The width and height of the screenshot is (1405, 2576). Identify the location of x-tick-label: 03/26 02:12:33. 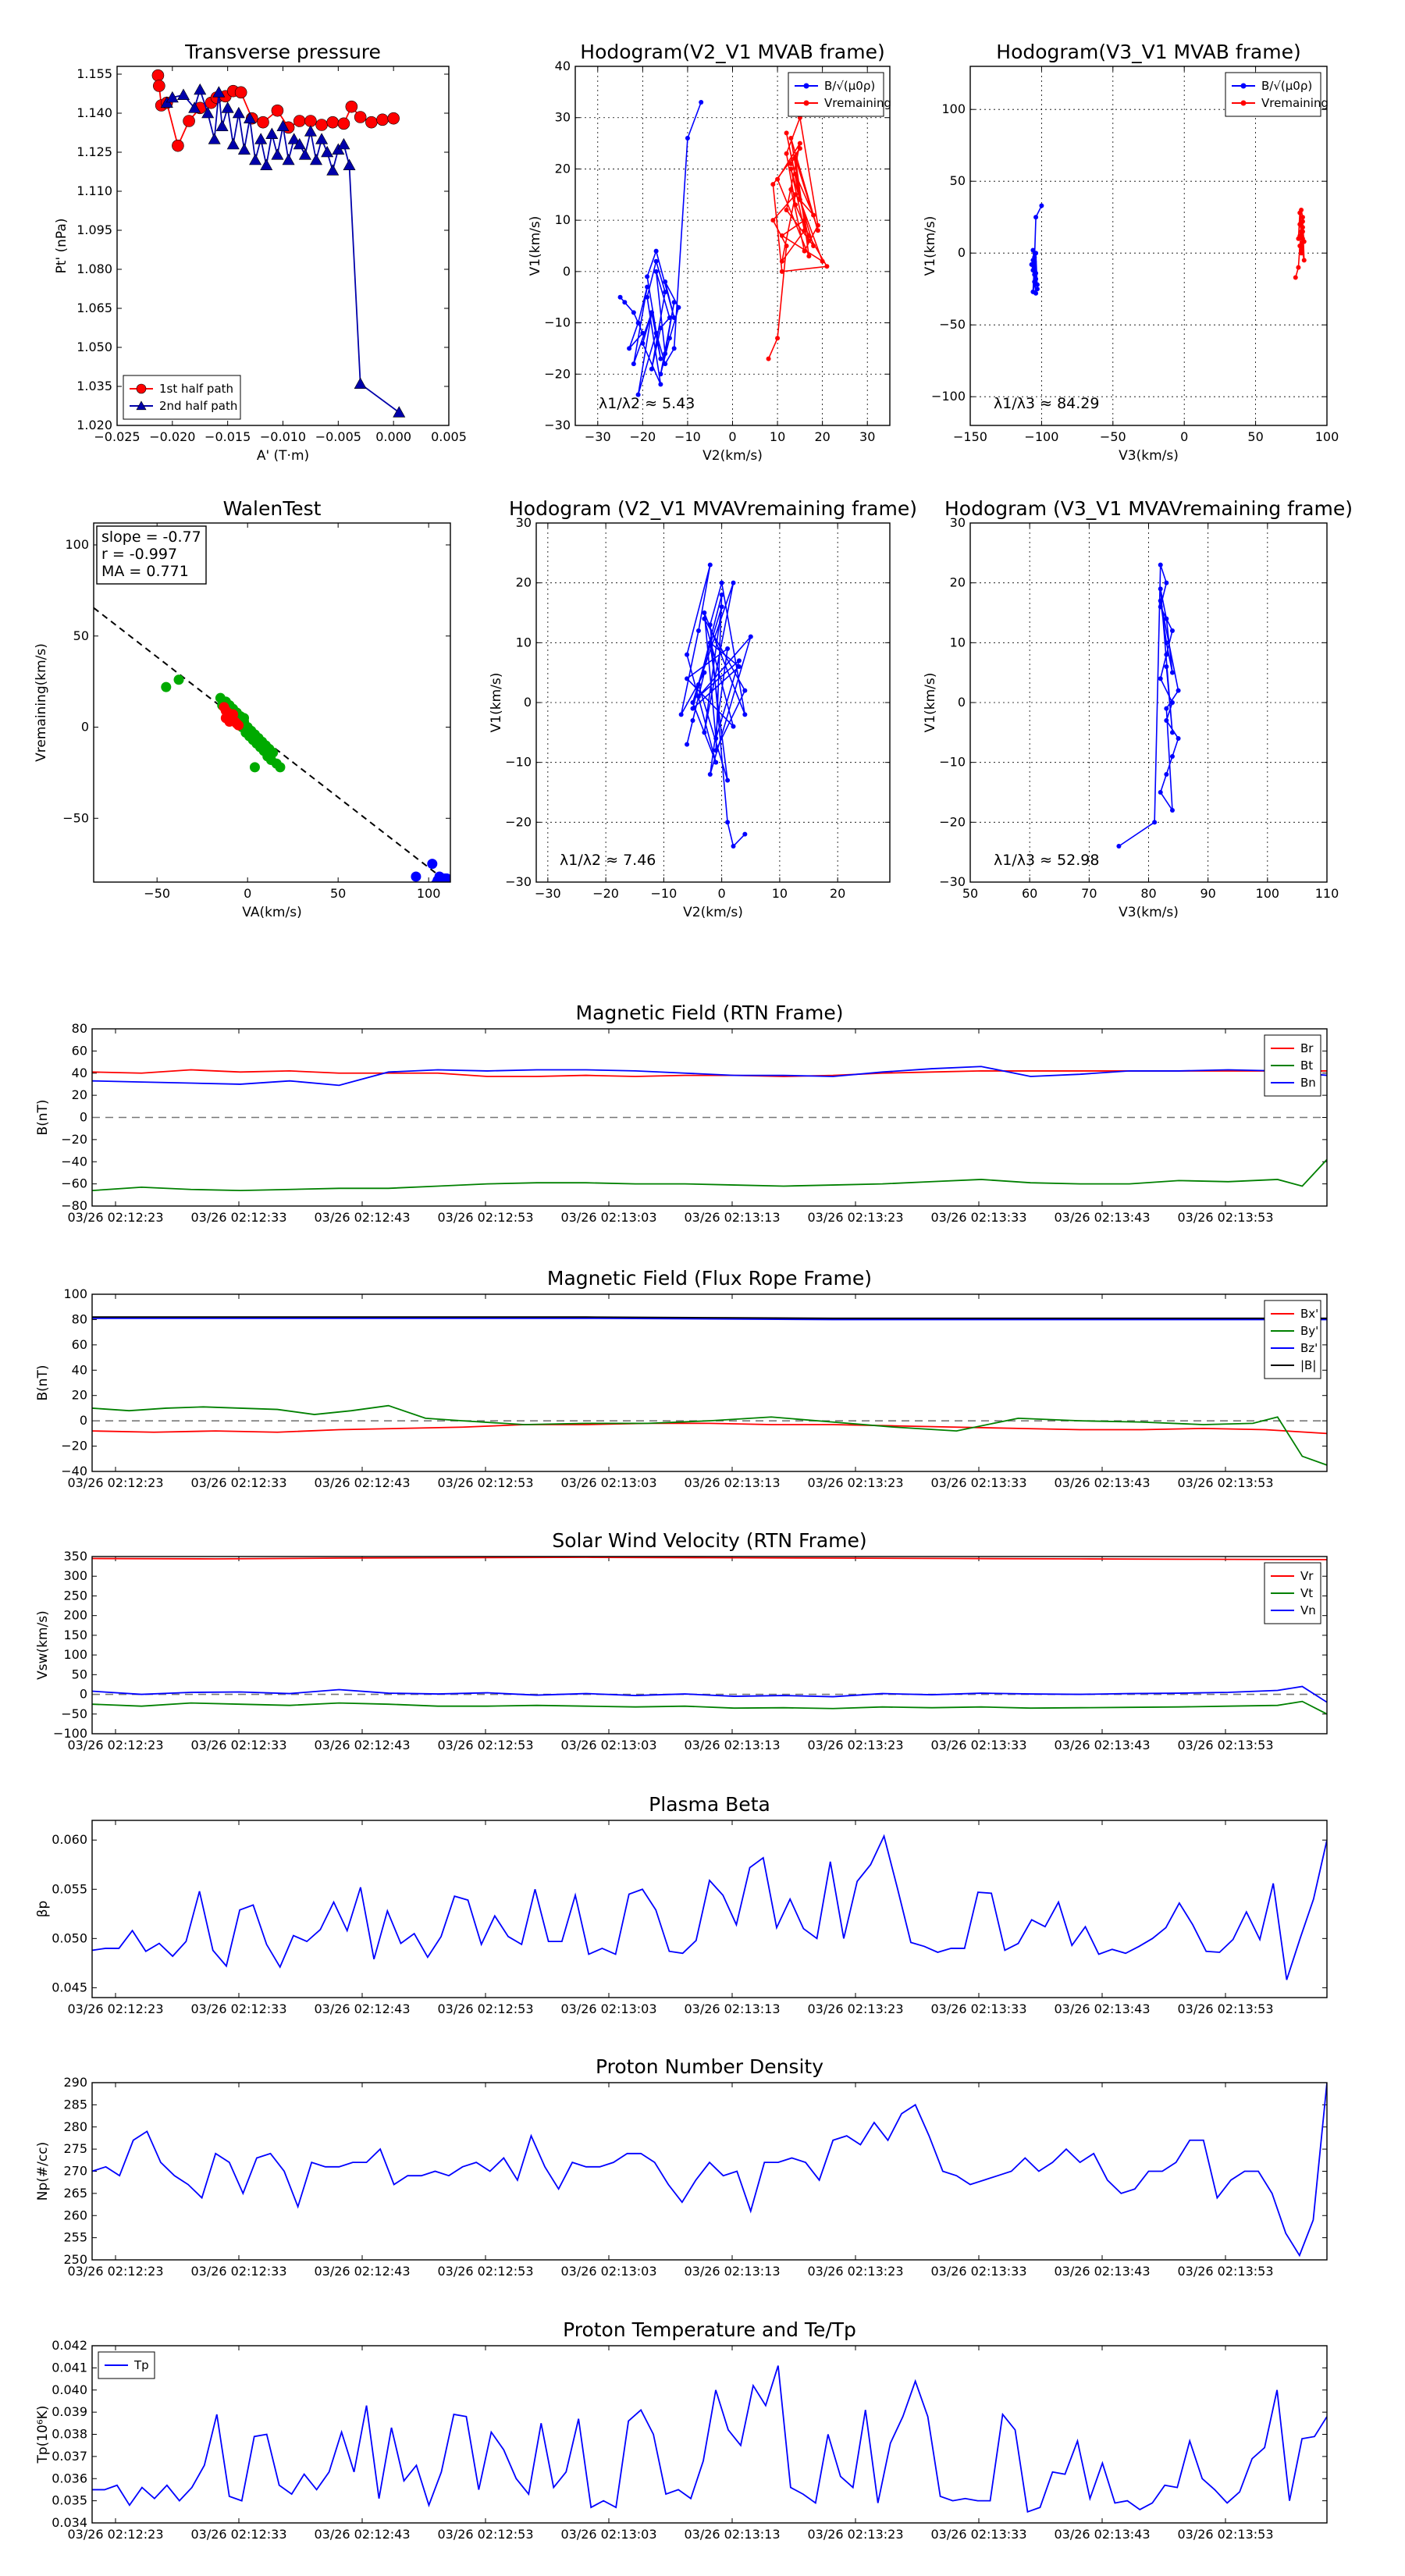
(238, 2534).